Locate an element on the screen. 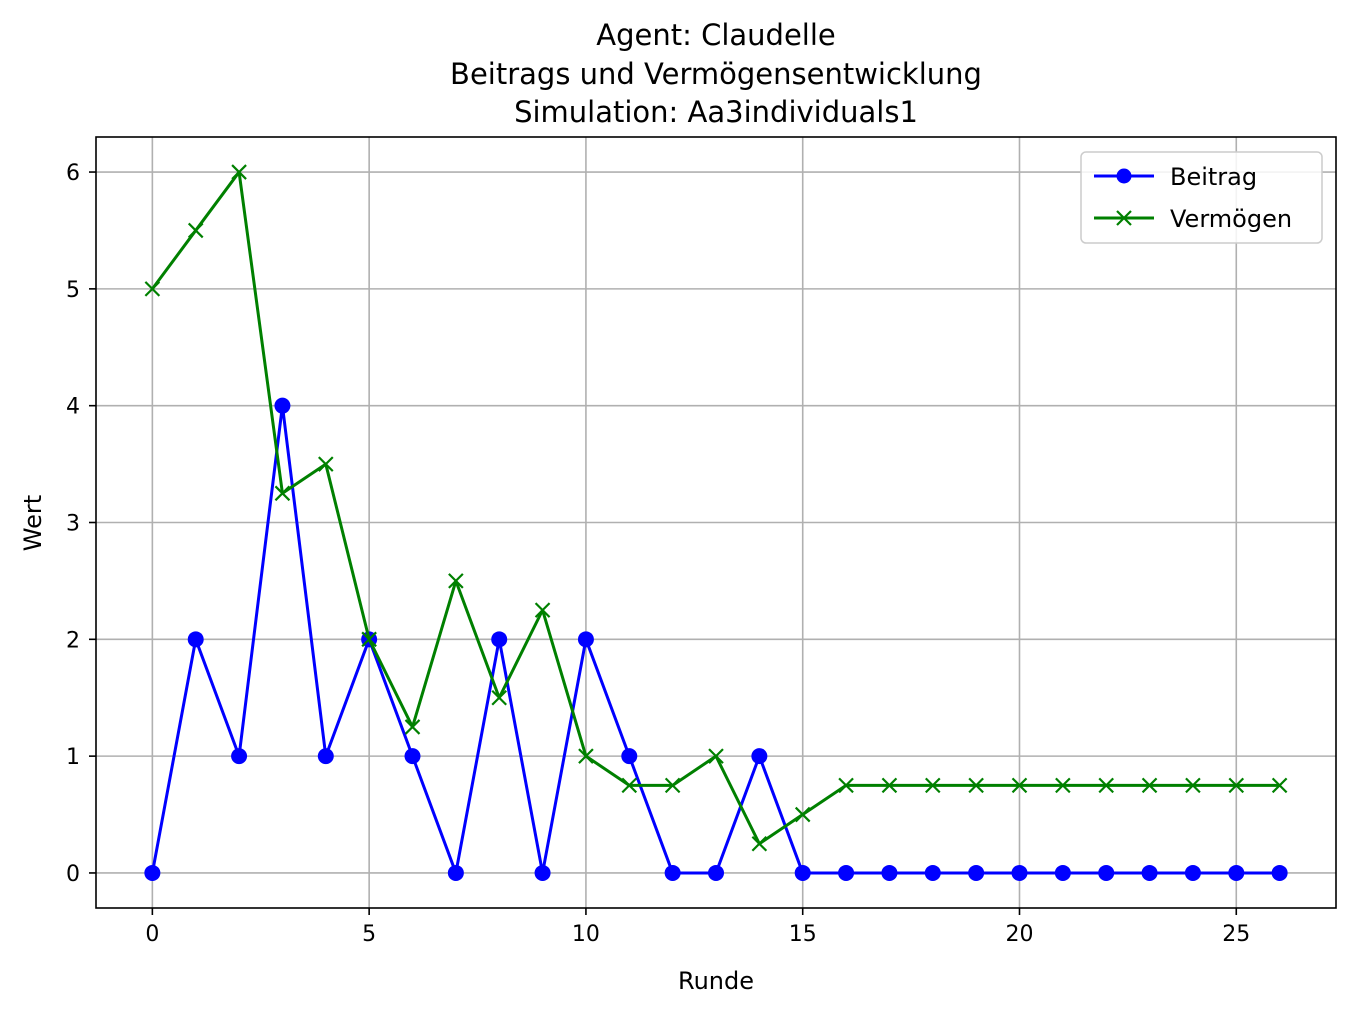 The width and height of the screenshot is (1356, 1015). x-tick-label: 20 is located at coordinates (1019, 934).